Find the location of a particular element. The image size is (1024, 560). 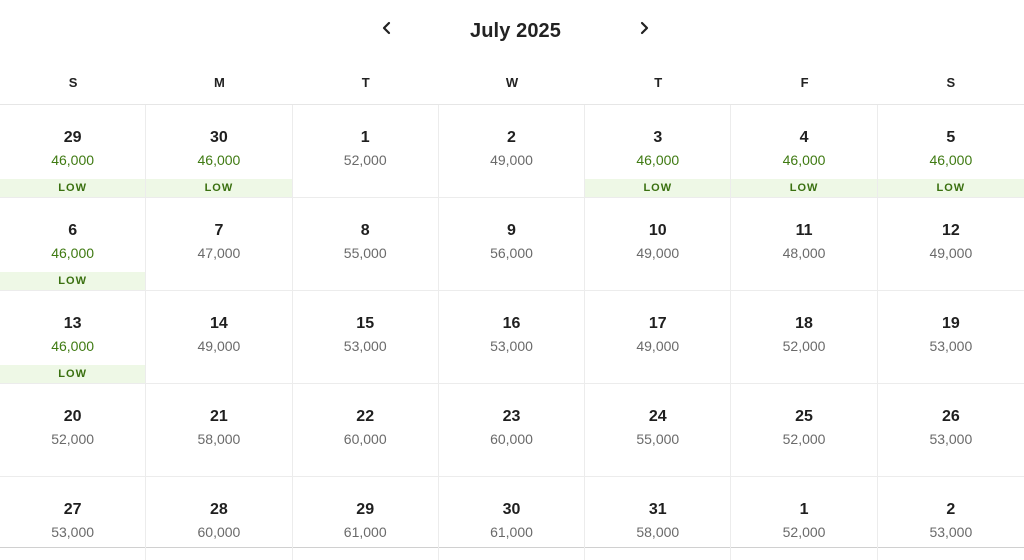

calendar-day-cell: 22 60,000 is located at coordinates (365, 430).